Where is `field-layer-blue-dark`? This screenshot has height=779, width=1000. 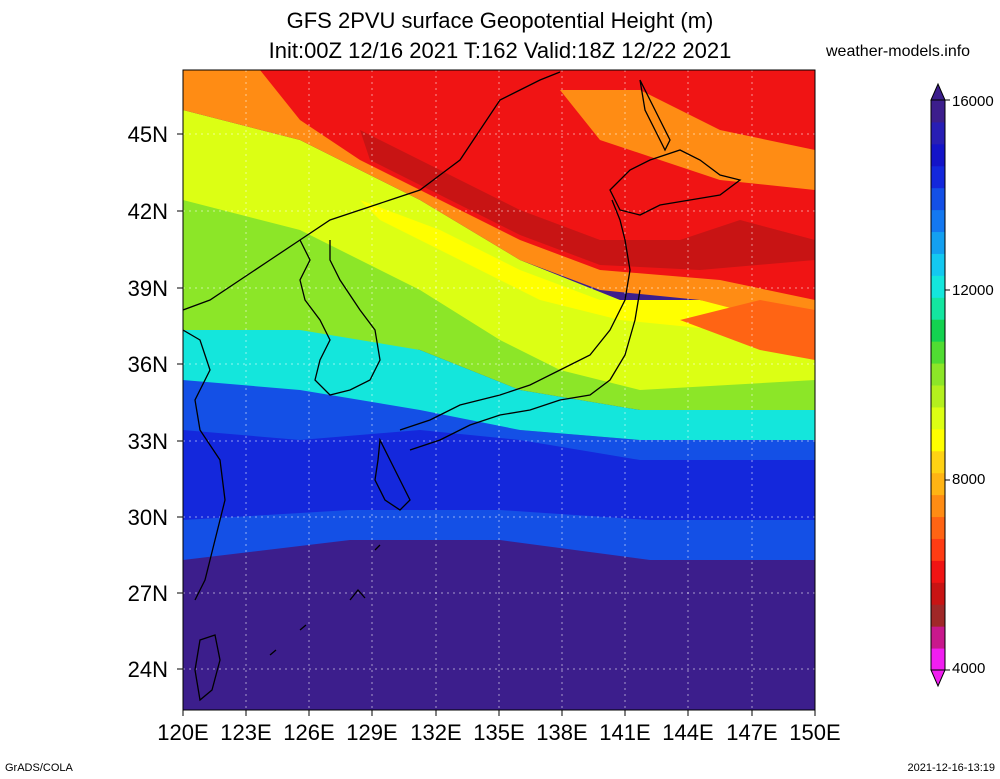
field-layer-blue-dark is located at coordinates (499, 475).